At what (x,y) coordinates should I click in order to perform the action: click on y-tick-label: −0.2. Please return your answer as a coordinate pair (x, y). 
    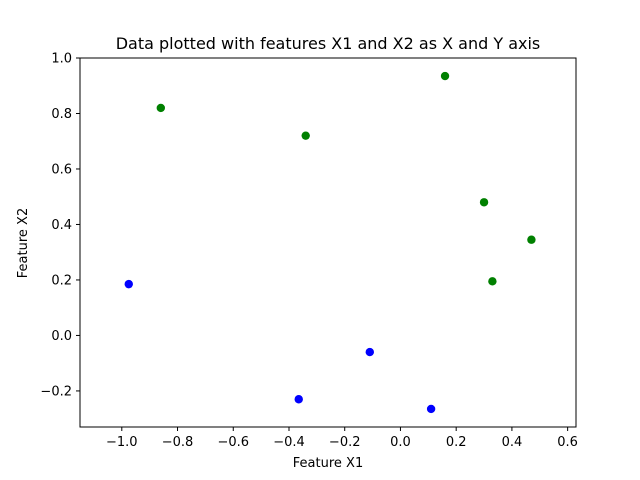
    Looking at the image, I should click on (56, 391).